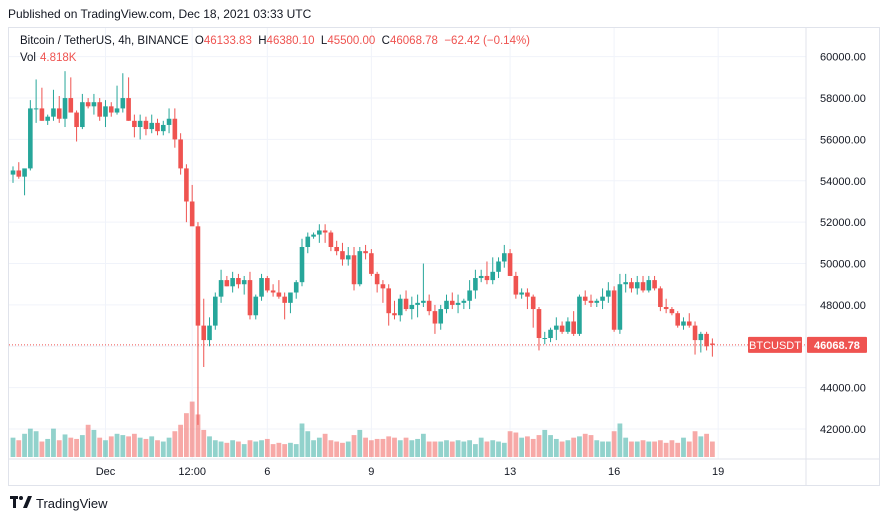 The width and height of the screenshot is (891, 521). I want to click on brand-name: TradingView, so click(72, 503).